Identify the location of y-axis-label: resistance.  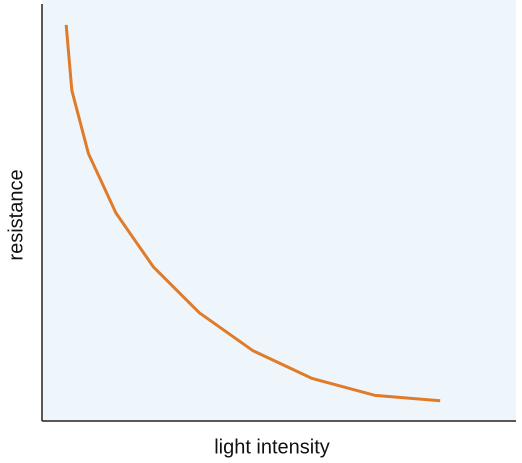
(16, 214).